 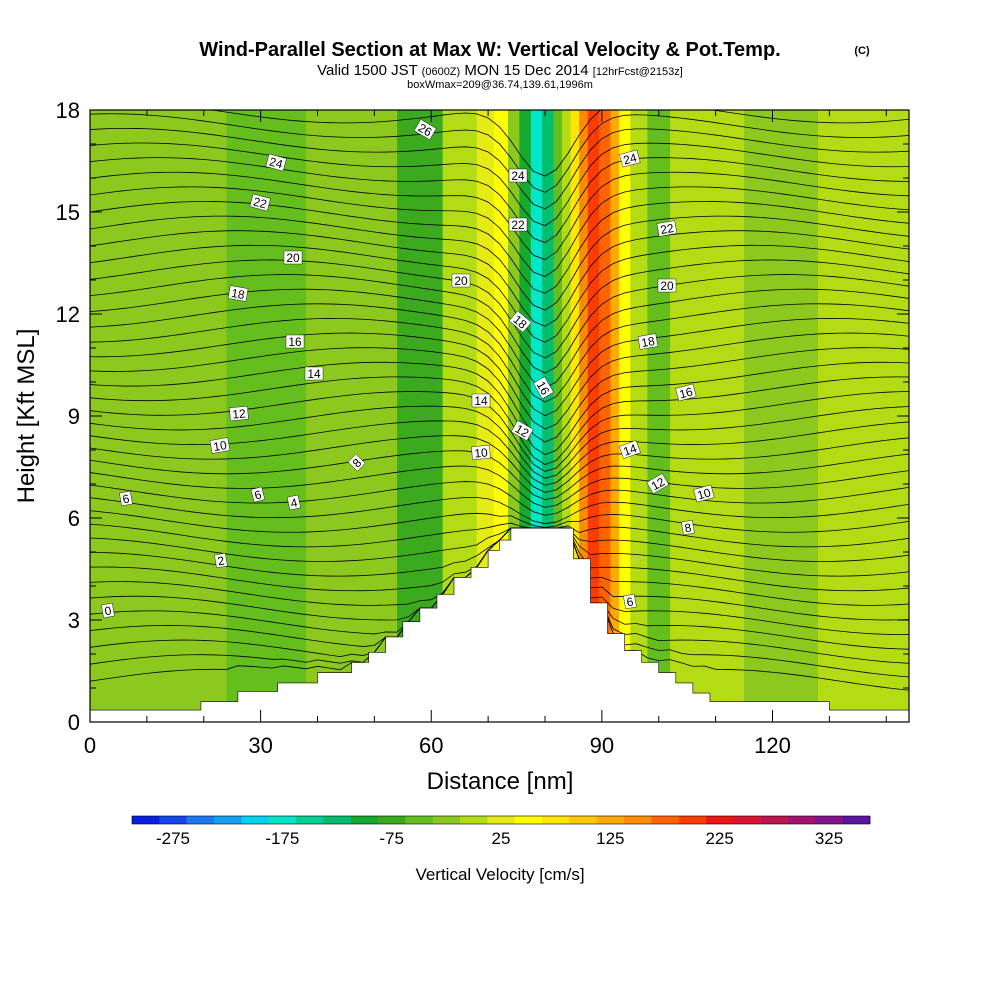 I want to click on theta-label: 4, so click(x=293, y=502).